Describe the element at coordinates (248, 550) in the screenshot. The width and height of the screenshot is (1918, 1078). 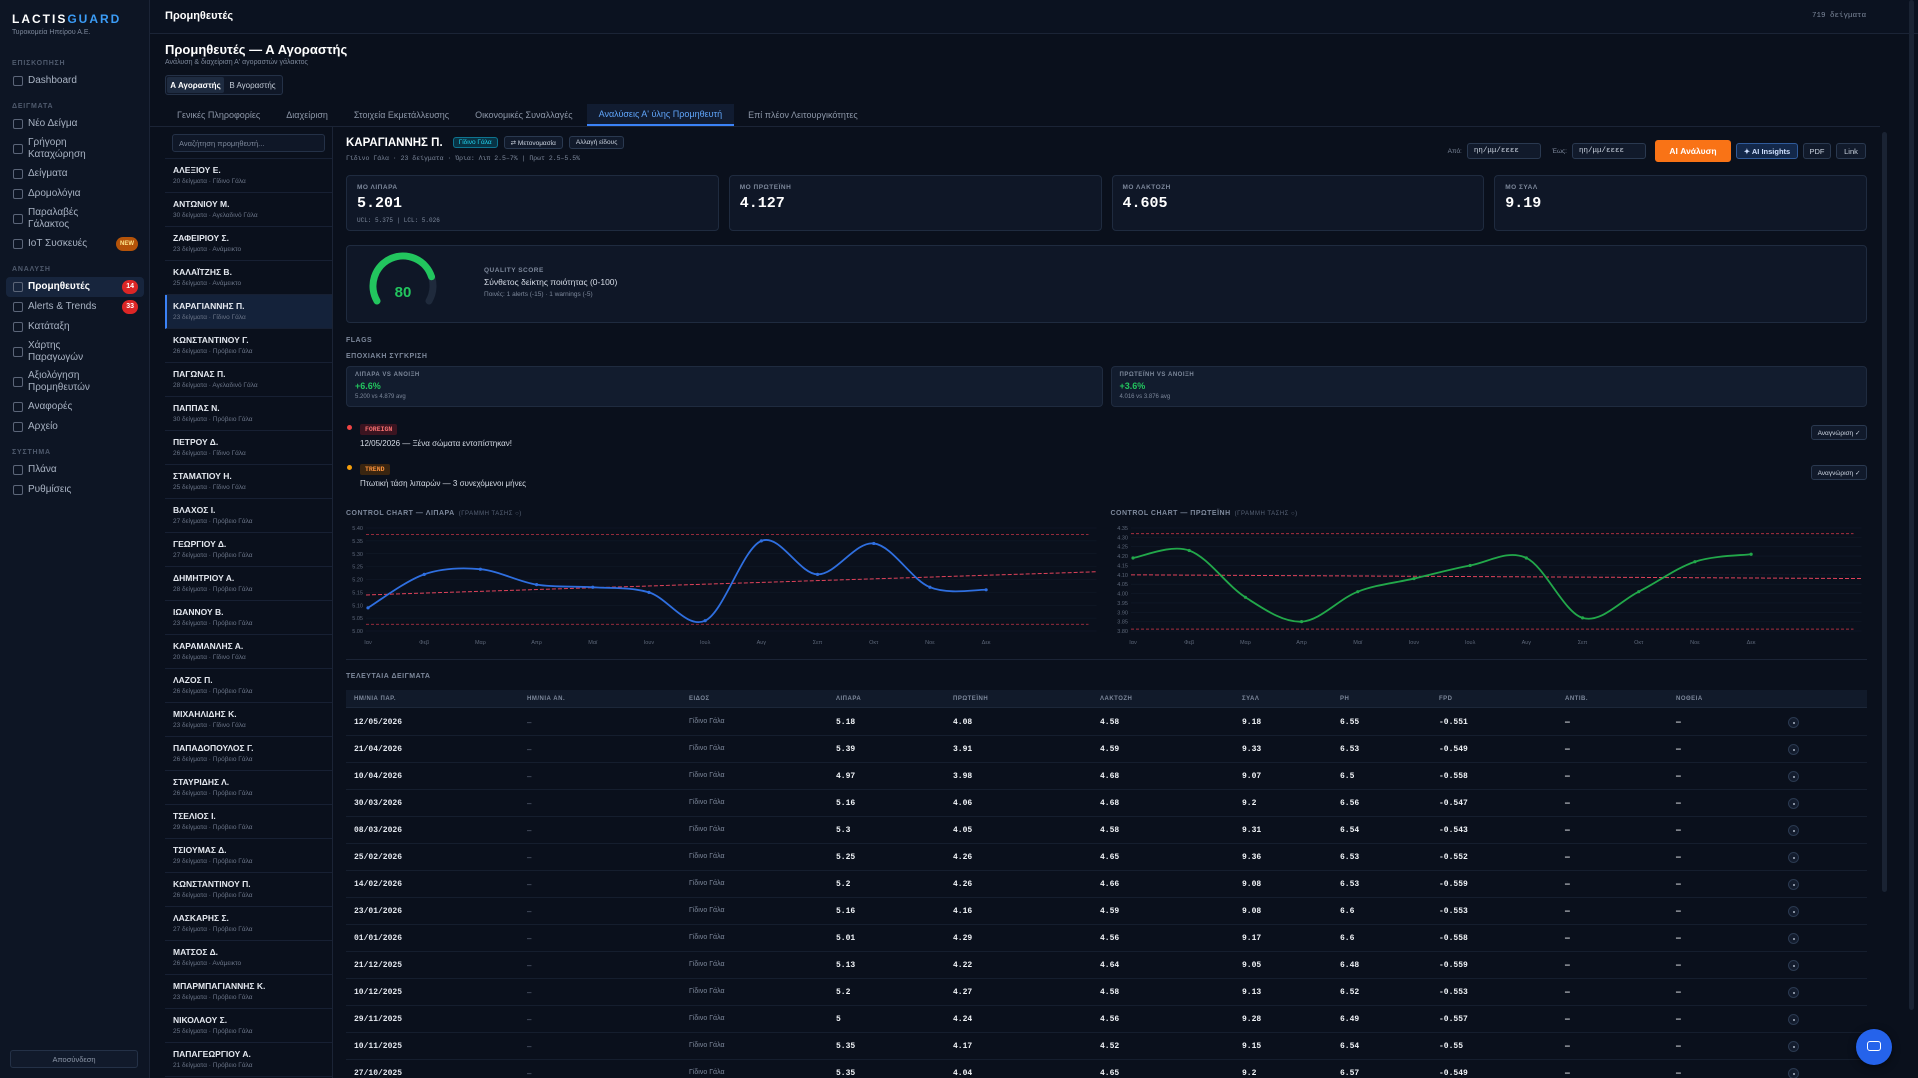
I see `supplier-item: ΓΕΩΡΓΙΟΥ Δ. 27 δείγματα · Πρόβειο Γάλα` at that location.